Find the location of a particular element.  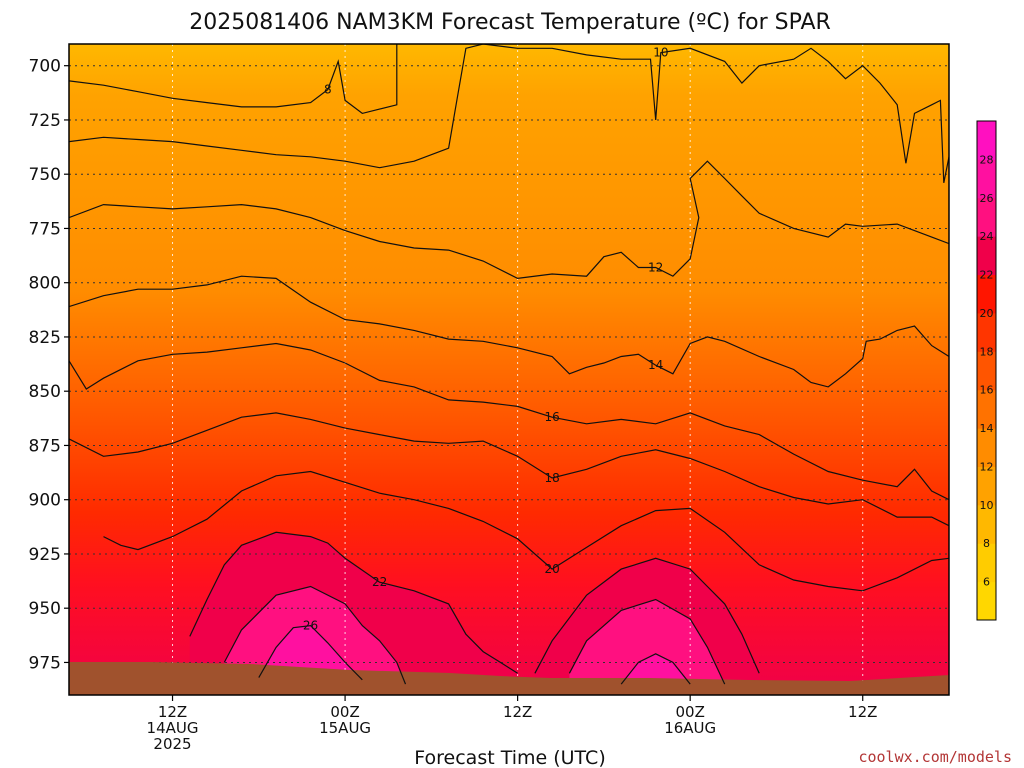

colorbar-frame is located at coordinates (986, 370).